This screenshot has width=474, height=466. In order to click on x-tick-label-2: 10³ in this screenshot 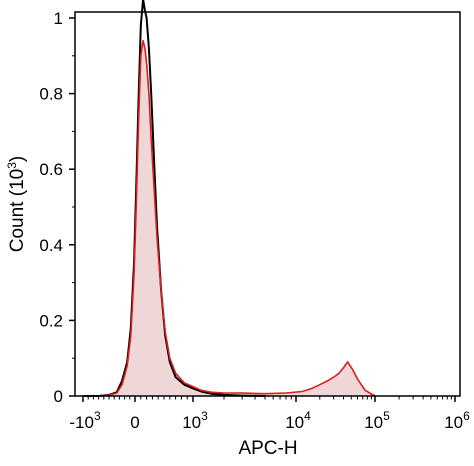, I will do `click(195, 420)`.